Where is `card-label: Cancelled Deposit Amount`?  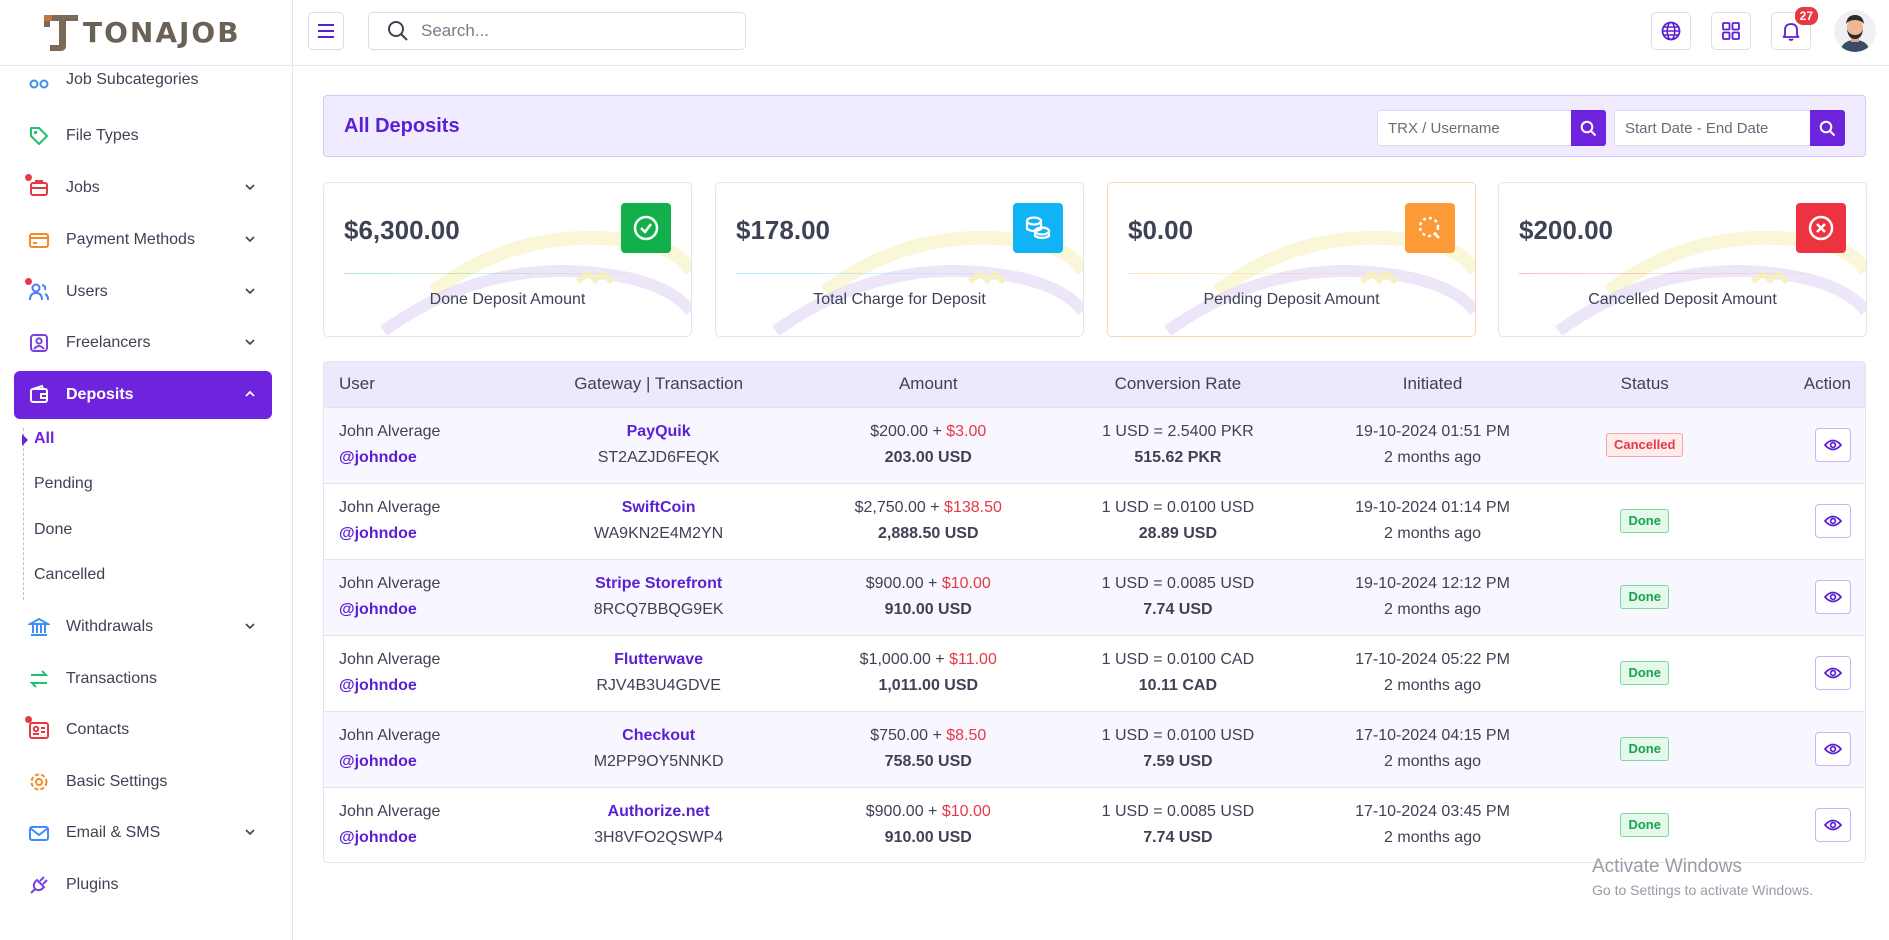 card-label: Cancelled Deposit Amount is located at coordinates (1682, 299).